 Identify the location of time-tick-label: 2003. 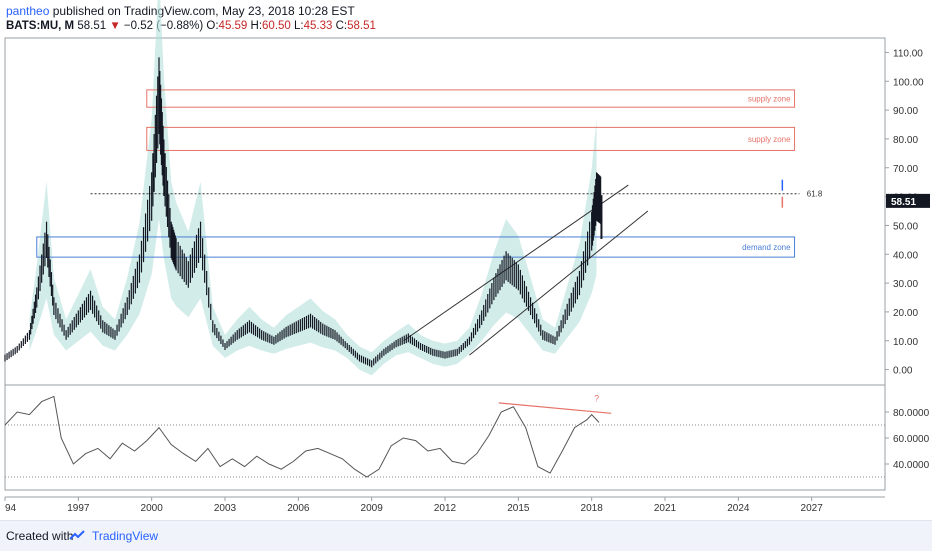
(225, 508).